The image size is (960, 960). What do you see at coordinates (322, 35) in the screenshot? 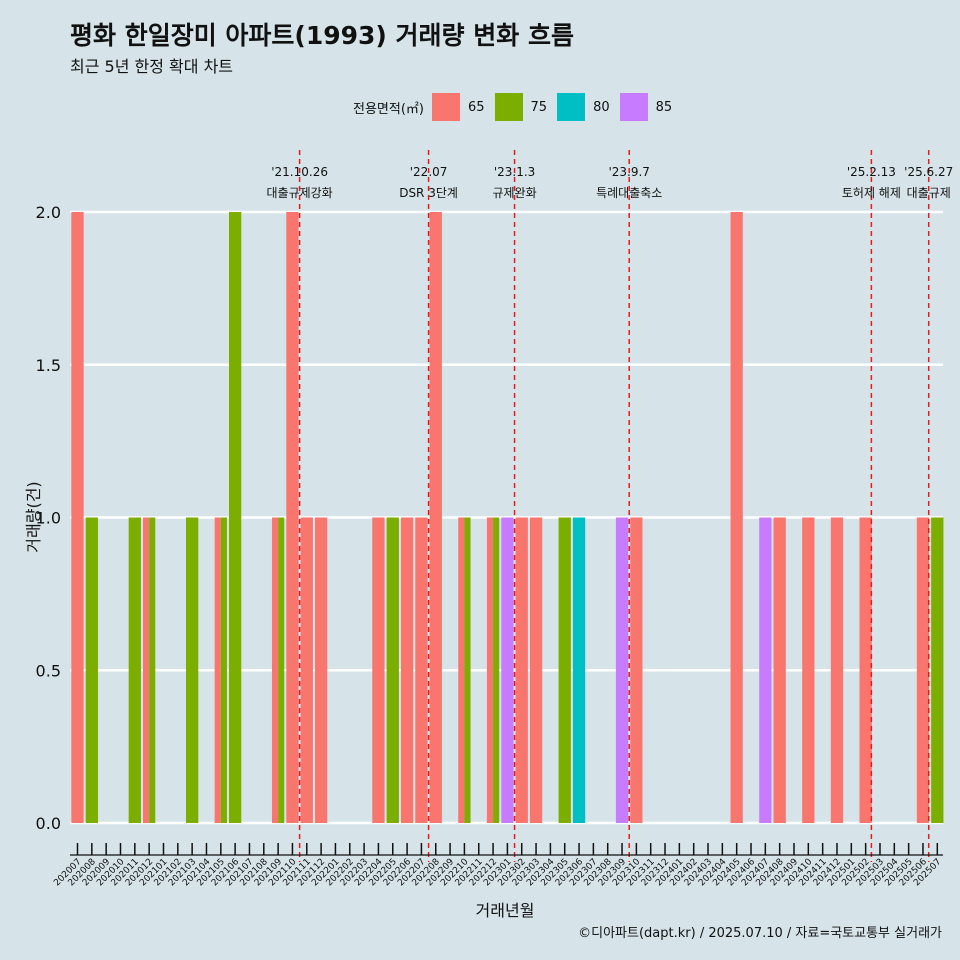
I see `chart-title: 평화 한일장미 아파트(1993) 거래량 변화 흐름` at bounding box center [322, 35].